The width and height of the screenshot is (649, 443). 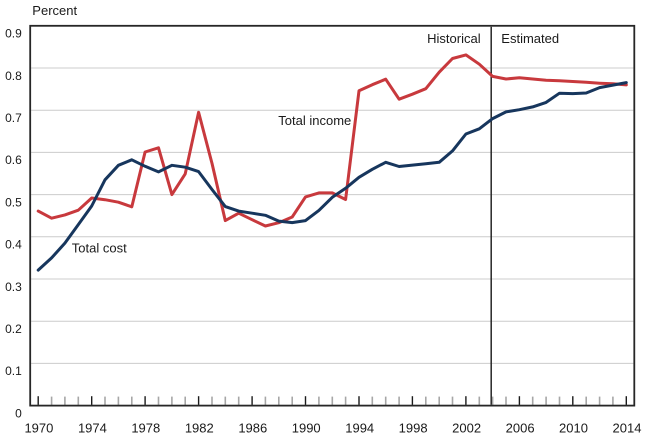 I want to click on svg-text: Total cost, so click(x=99, y=247).